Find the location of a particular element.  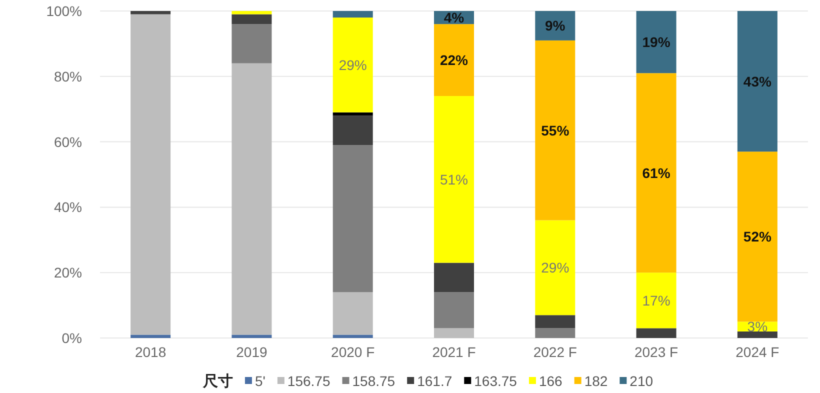

y-tick-label: 0% is located at coordinates (72, 338).